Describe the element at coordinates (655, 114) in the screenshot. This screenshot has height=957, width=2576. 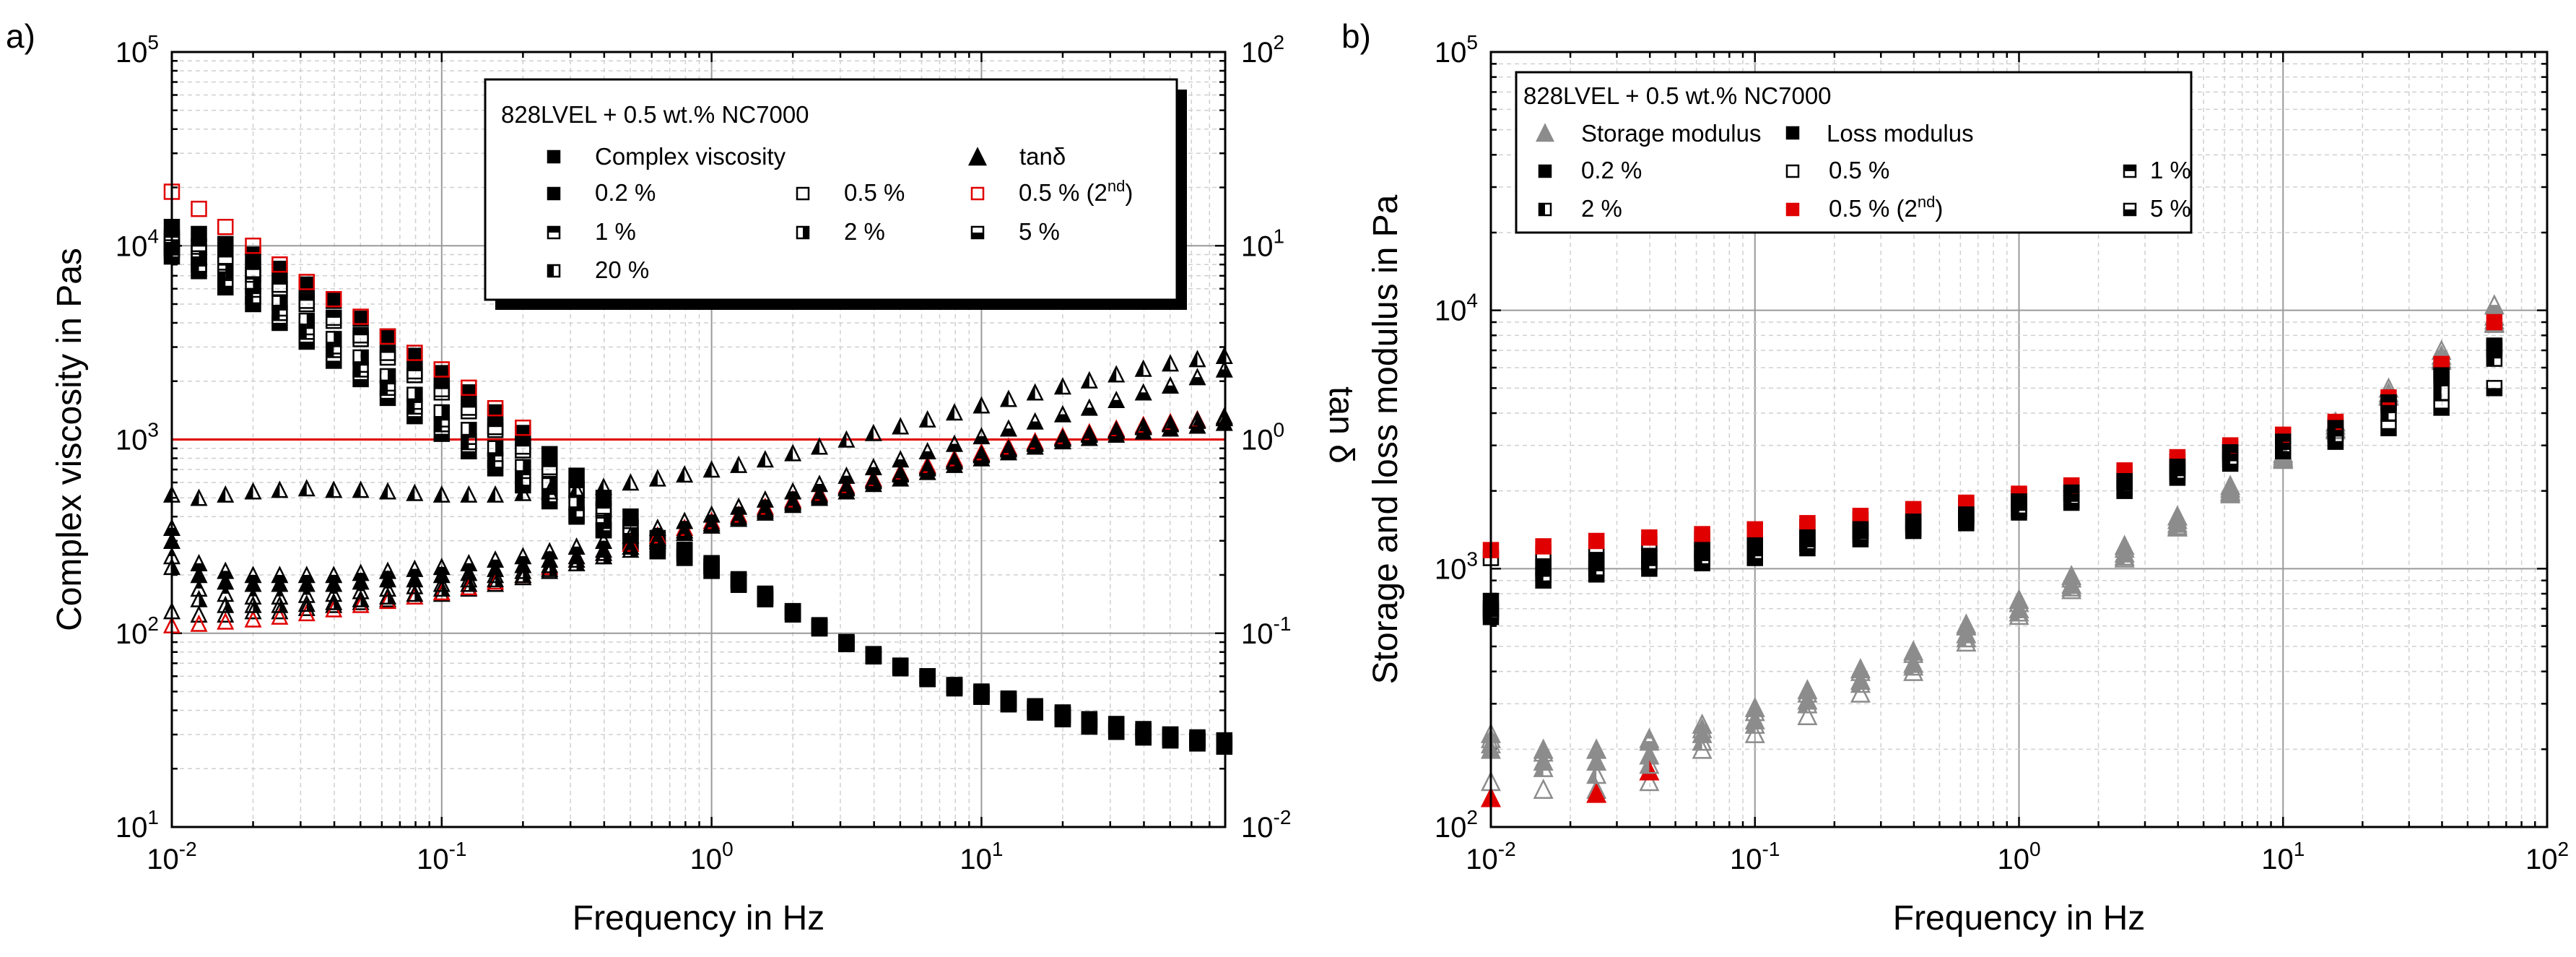
I see `legend-title: 828LVEL + 0.5 wt.% NC7000` at that location.